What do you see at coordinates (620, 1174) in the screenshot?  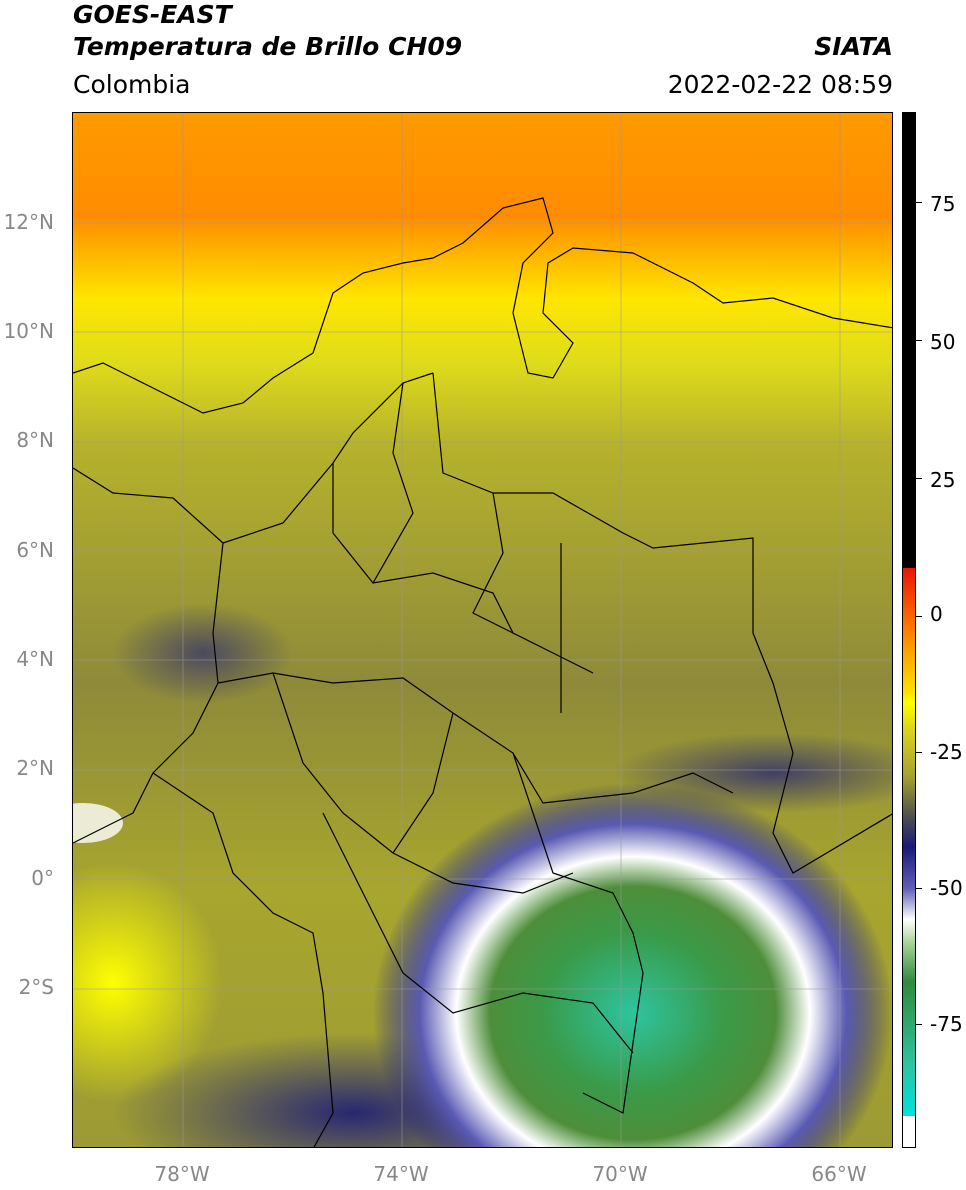 I see `lon-label-70w: 70°W` at bounding box center [620, 1174].